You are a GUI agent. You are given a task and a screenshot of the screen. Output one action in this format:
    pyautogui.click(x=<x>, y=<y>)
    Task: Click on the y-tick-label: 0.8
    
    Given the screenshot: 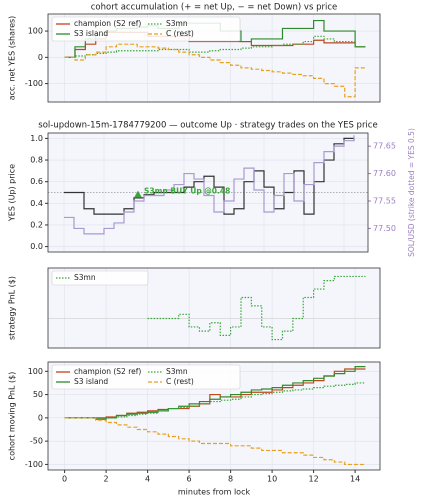 What is the action you would take?
    pyautogui.click(x=36, y=160)
    